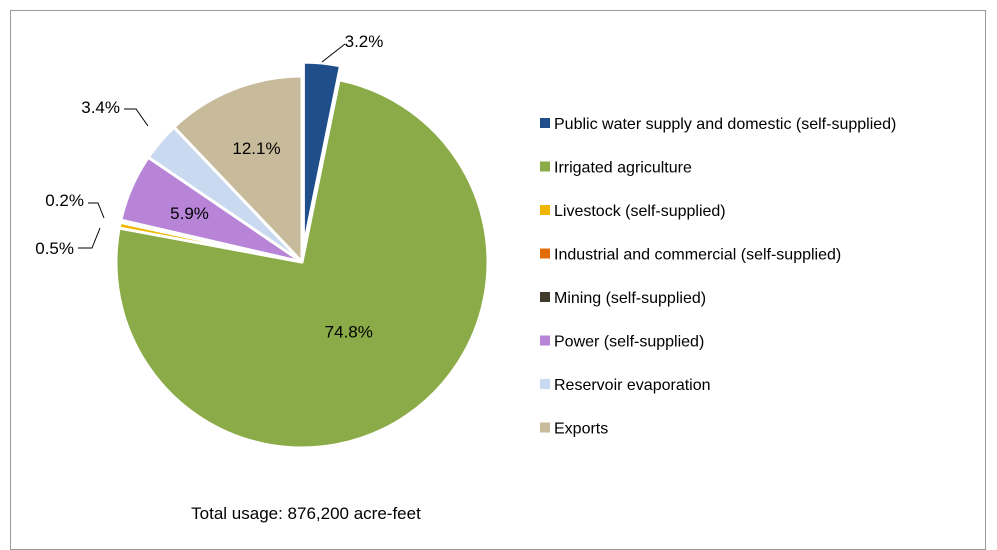 The width and height of the screenshot is (997, 550). Describe the element at coordinates (364, 41) in the screenshot. I see `pct-label-public-water-supply-and-domestic: 3.2%` at that location.